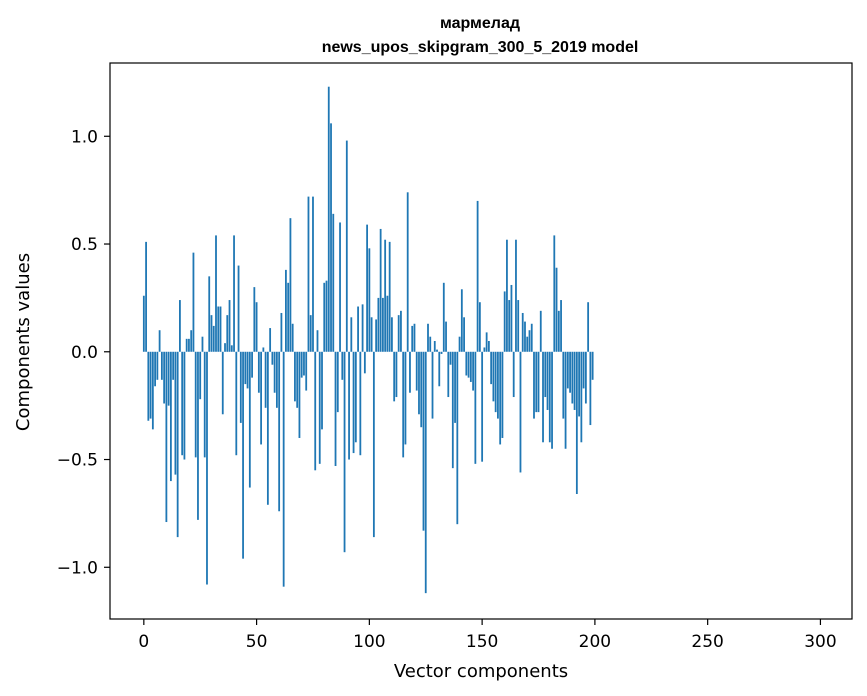 Image resolution: width=867 pixels, height=696 pixels. Describe the element at coordinates (257, 642) in the screenshot. I see `x-tick-label-50: 50` at that location.